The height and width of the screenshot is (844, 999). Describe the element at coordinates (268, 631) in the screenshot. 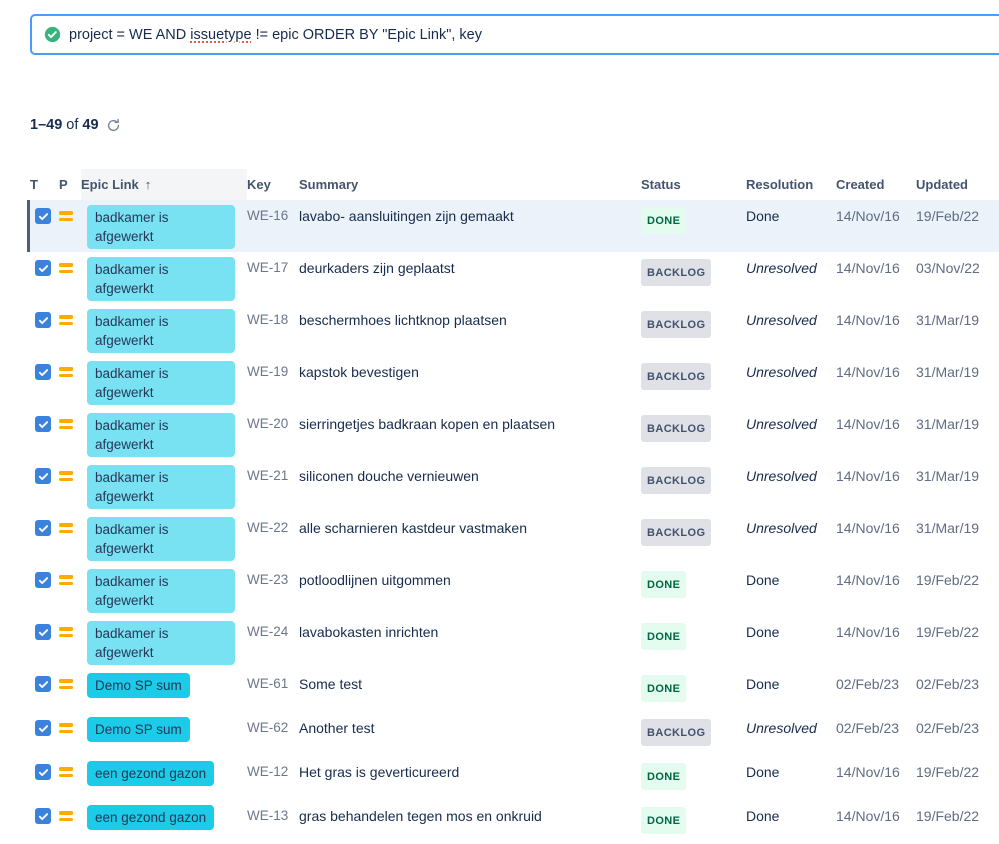

I see `issue-key: WE-24` at that location.